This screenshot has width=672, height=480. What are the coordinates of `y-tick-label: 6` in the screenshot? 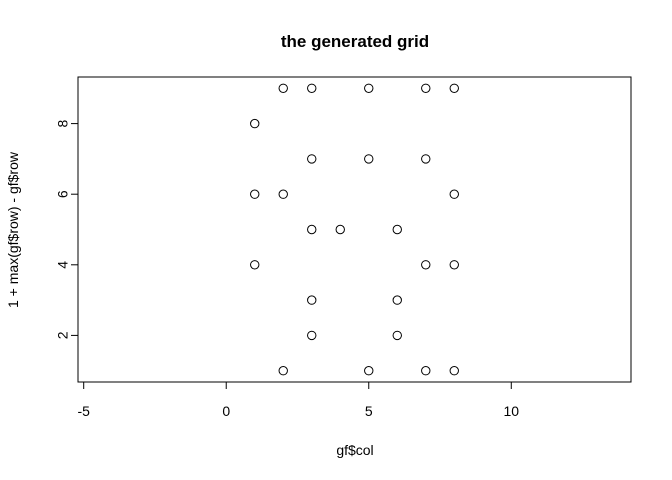 It's located at (63, 194).